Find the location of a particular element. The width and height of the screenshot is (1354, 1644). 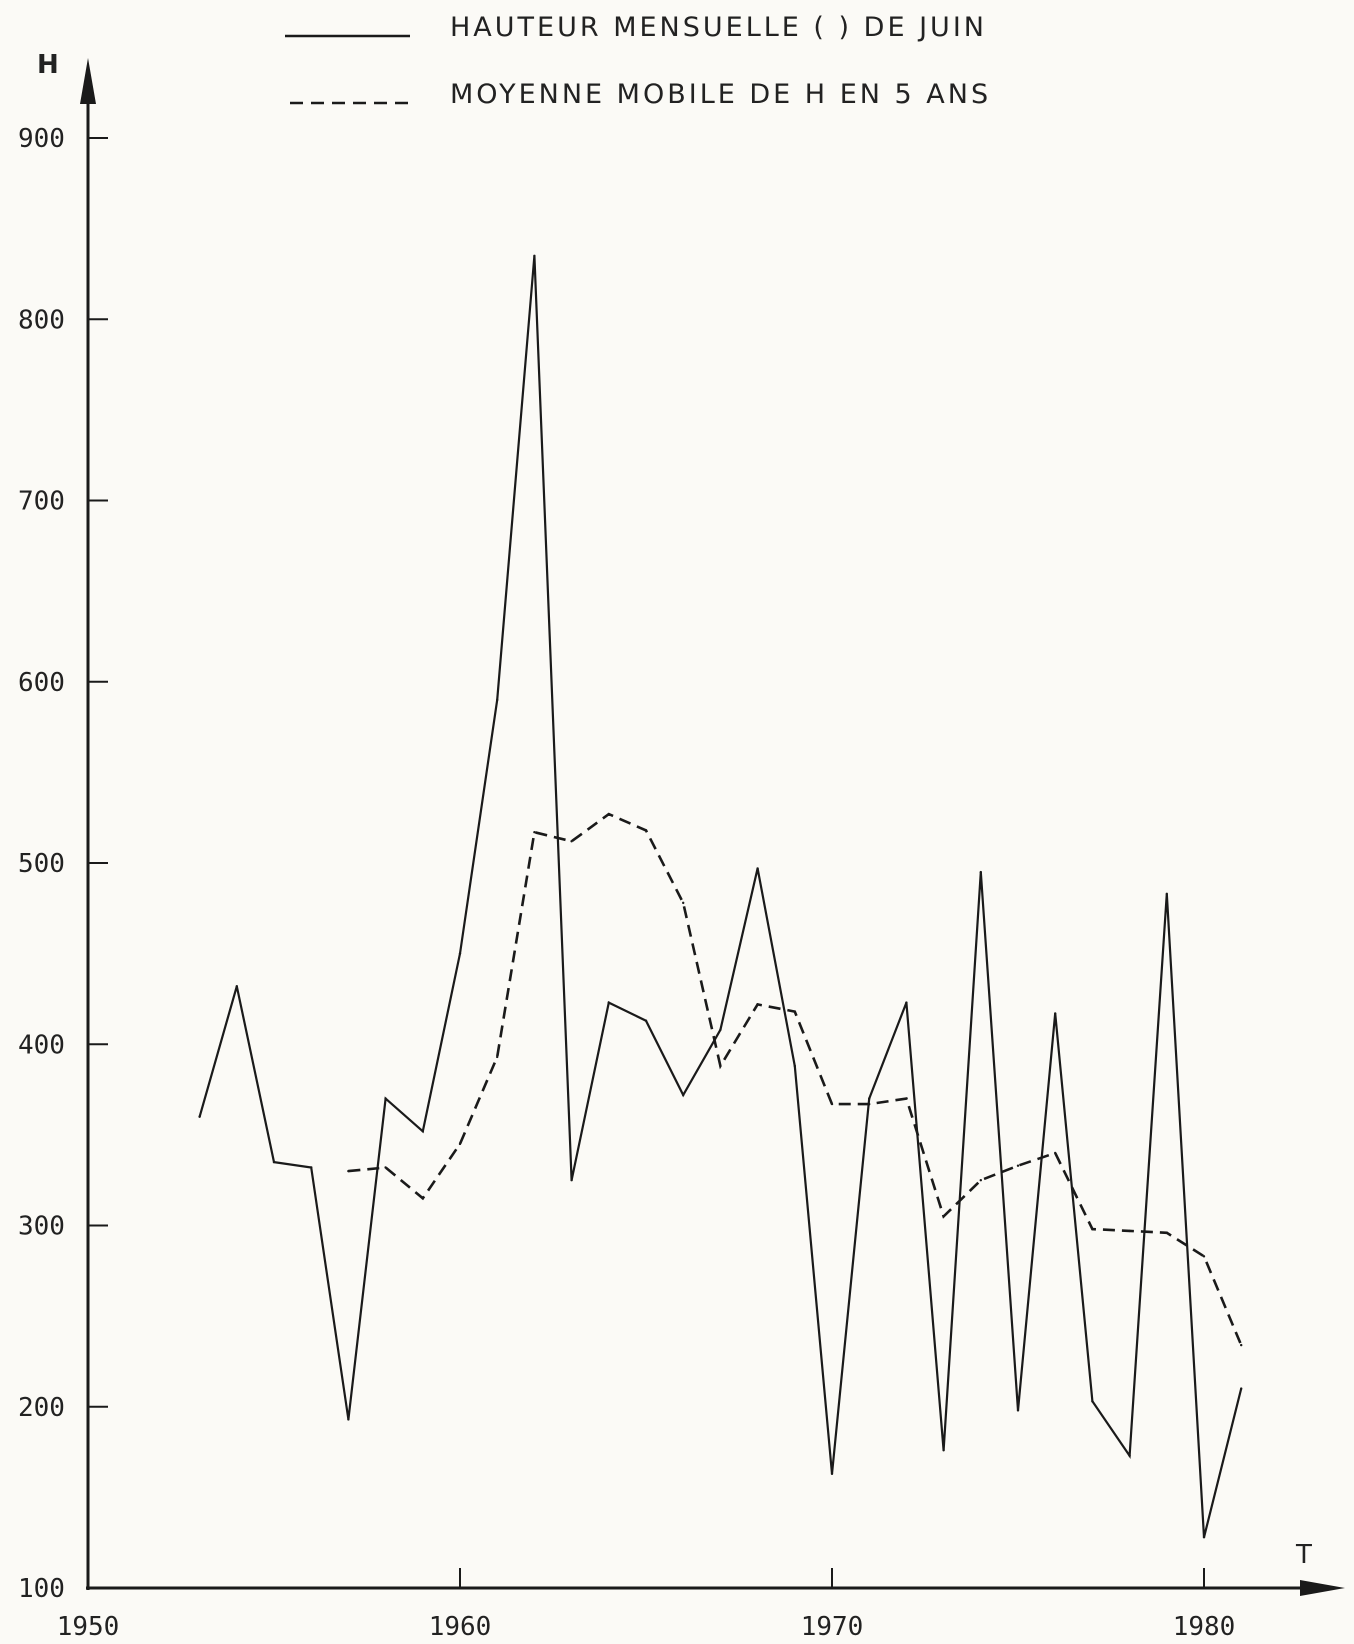

y-axis-label: H is located at coordinates (48, 65).